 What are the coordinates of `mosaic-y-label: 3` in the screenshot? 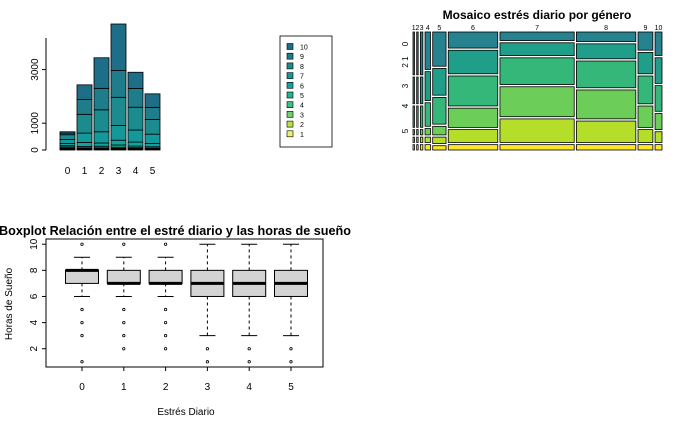 It's located at (405, 85).